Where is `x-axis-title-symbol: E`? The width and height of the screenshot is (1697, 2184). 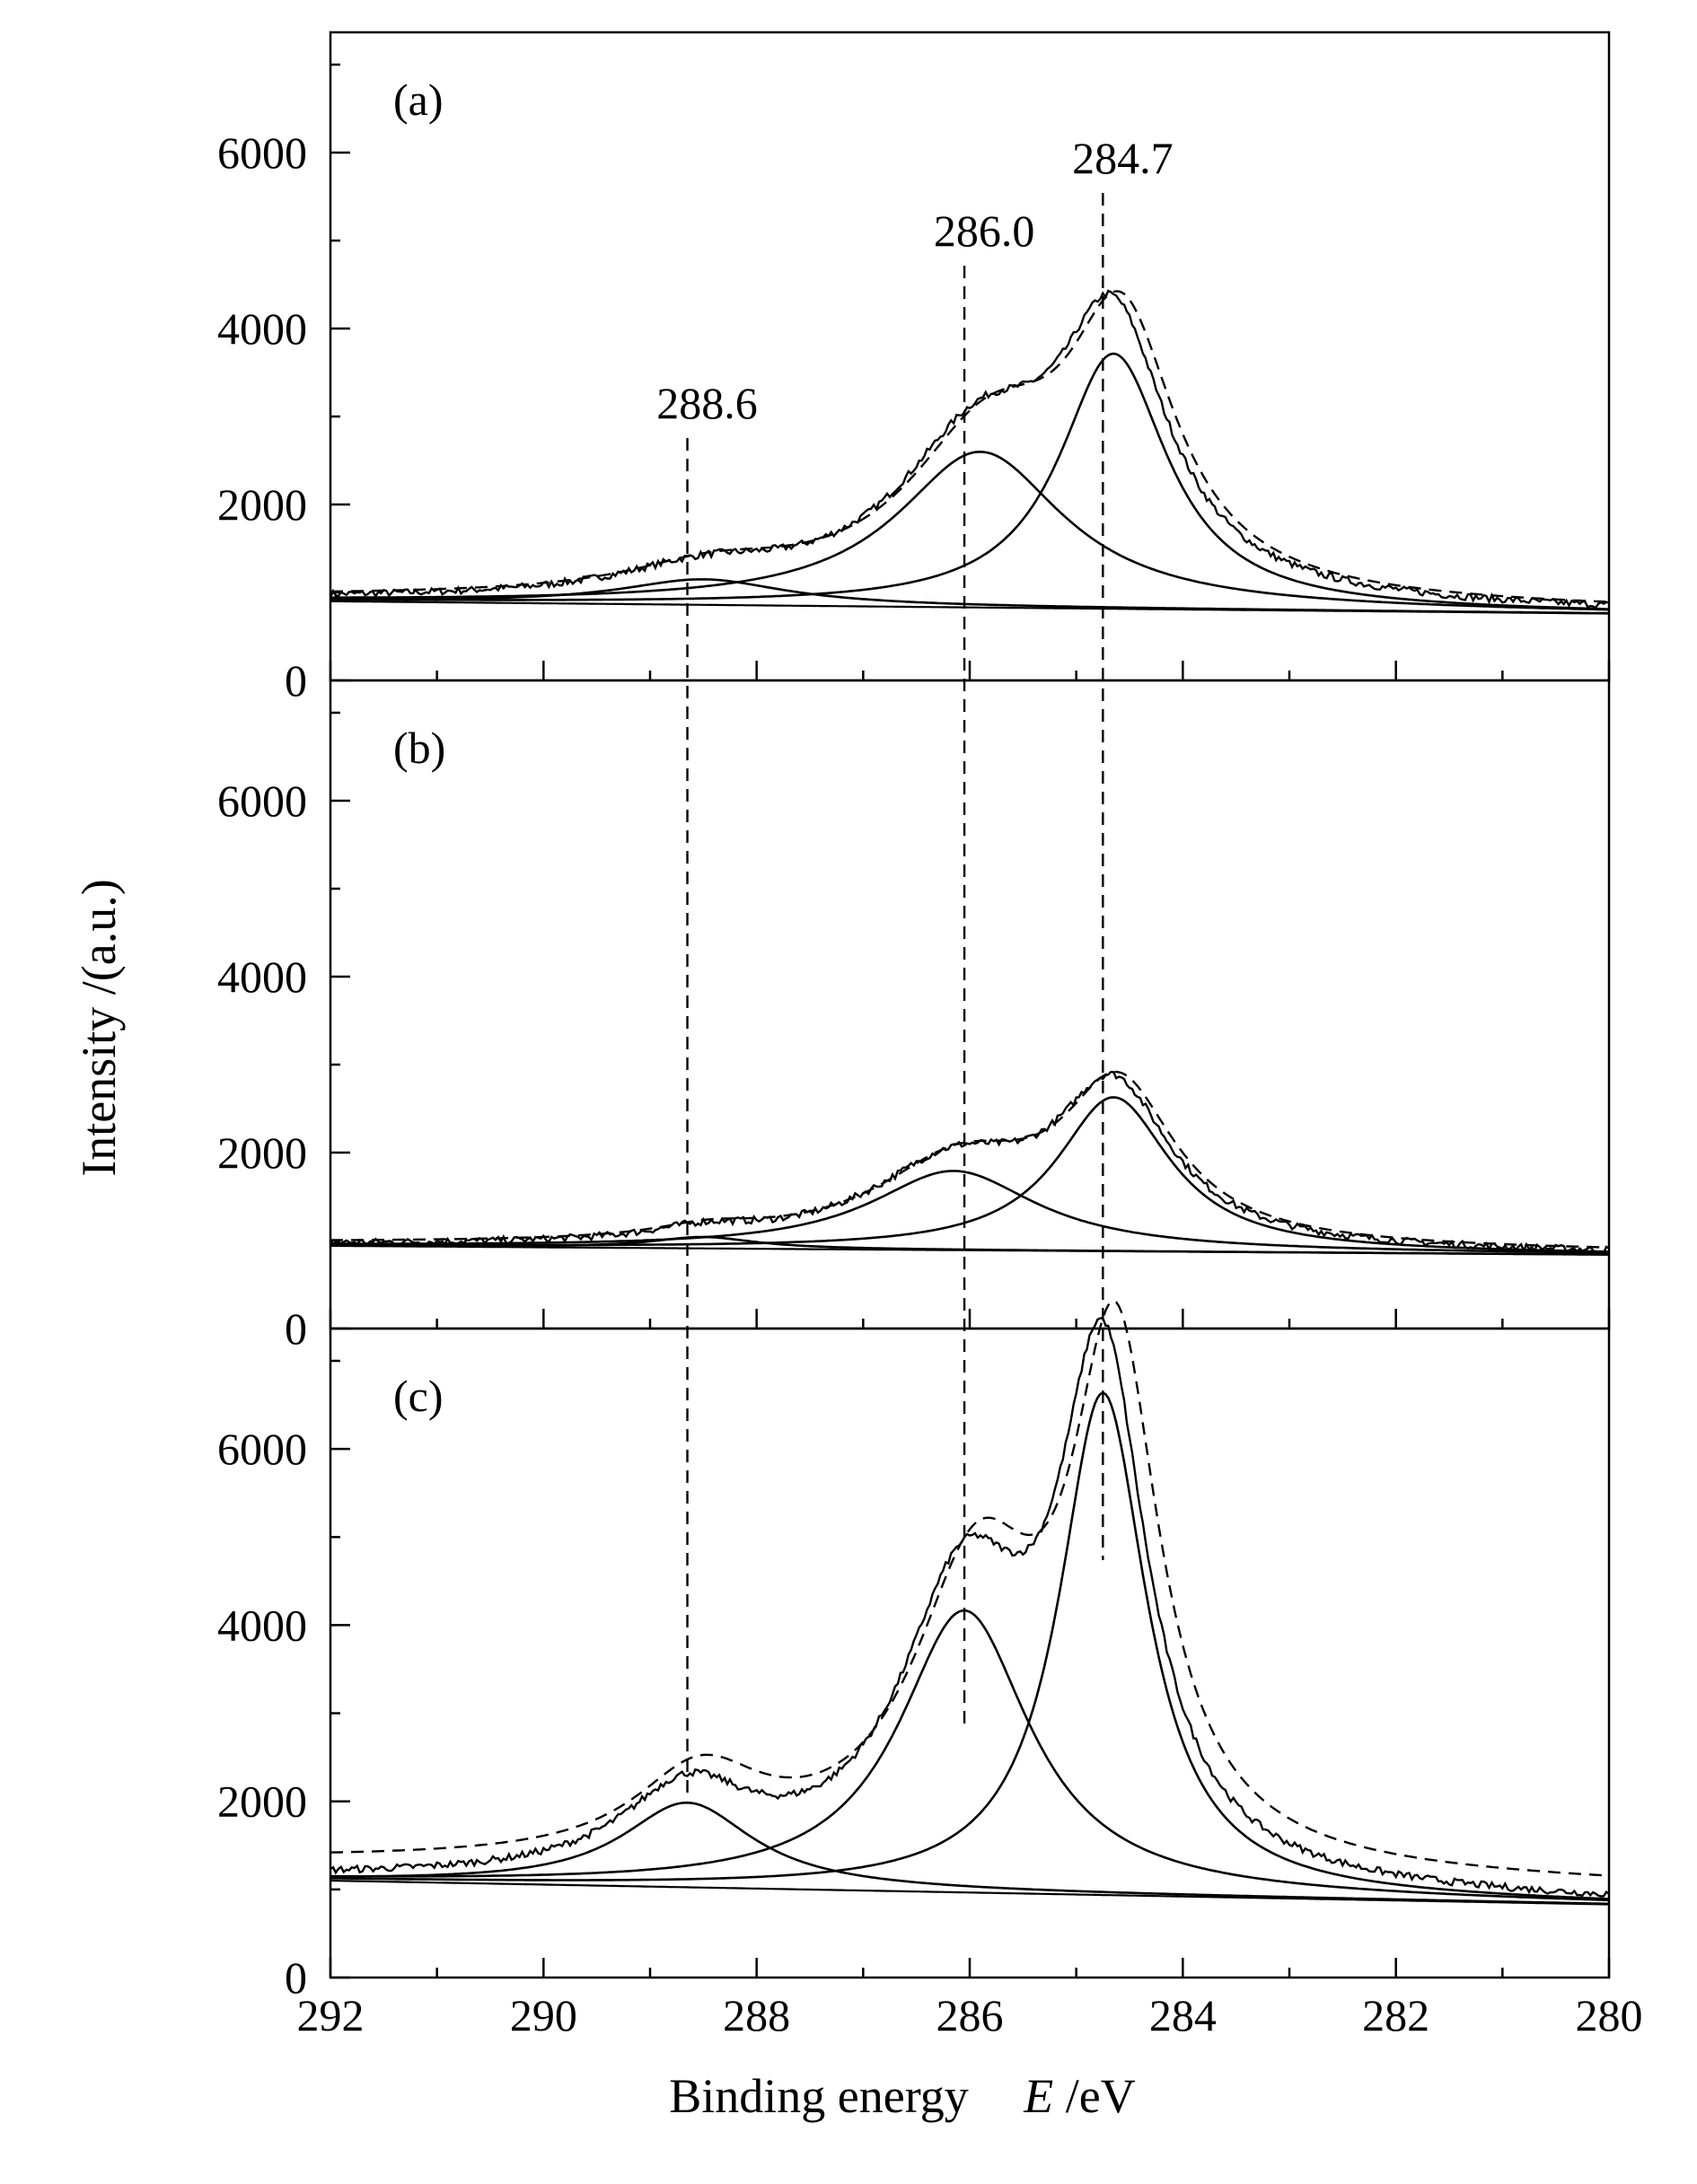 x-axis-title-symbol: E is located at coordinates (1038, 2096).